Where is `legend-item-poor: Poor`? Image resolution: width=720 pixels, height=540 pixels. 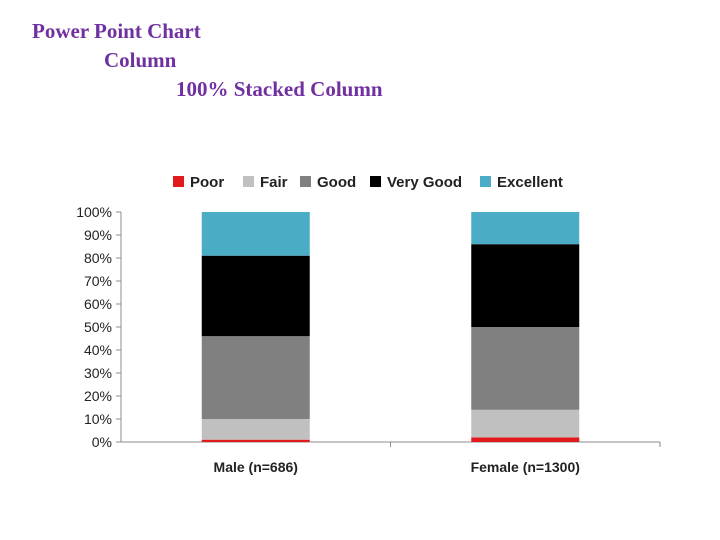 legend-item-poor: Poor is located at coordinates (198, 182).